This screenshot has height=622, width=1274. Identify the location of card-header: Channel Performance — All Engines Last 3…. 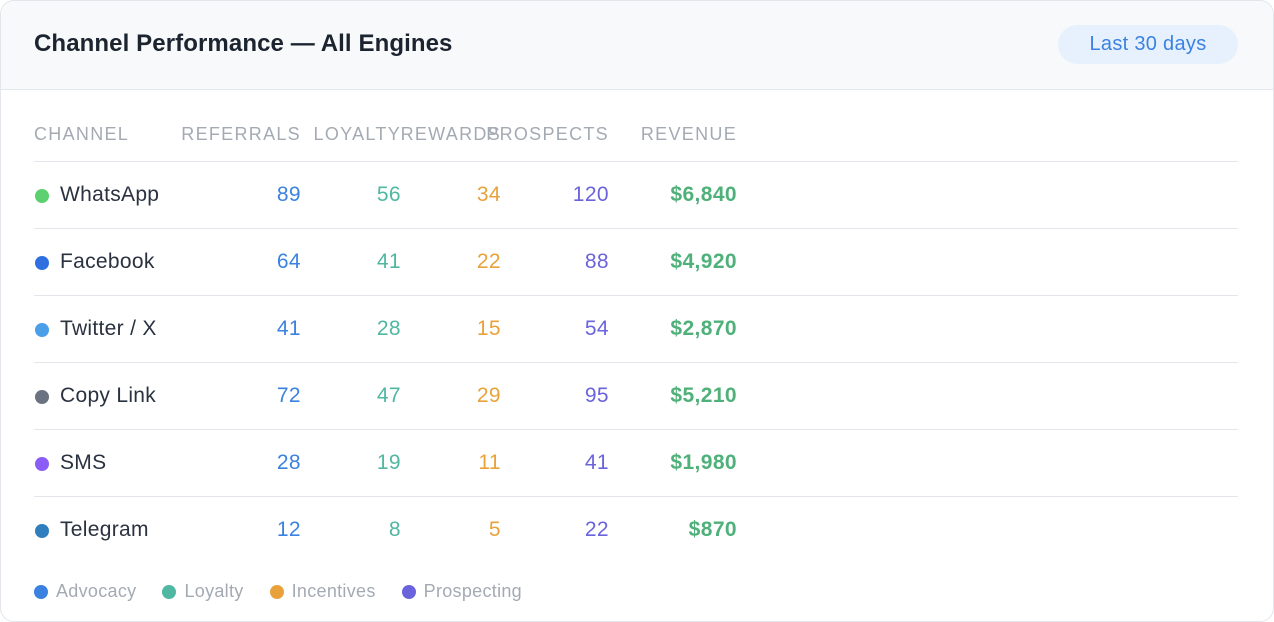
(637, 45).